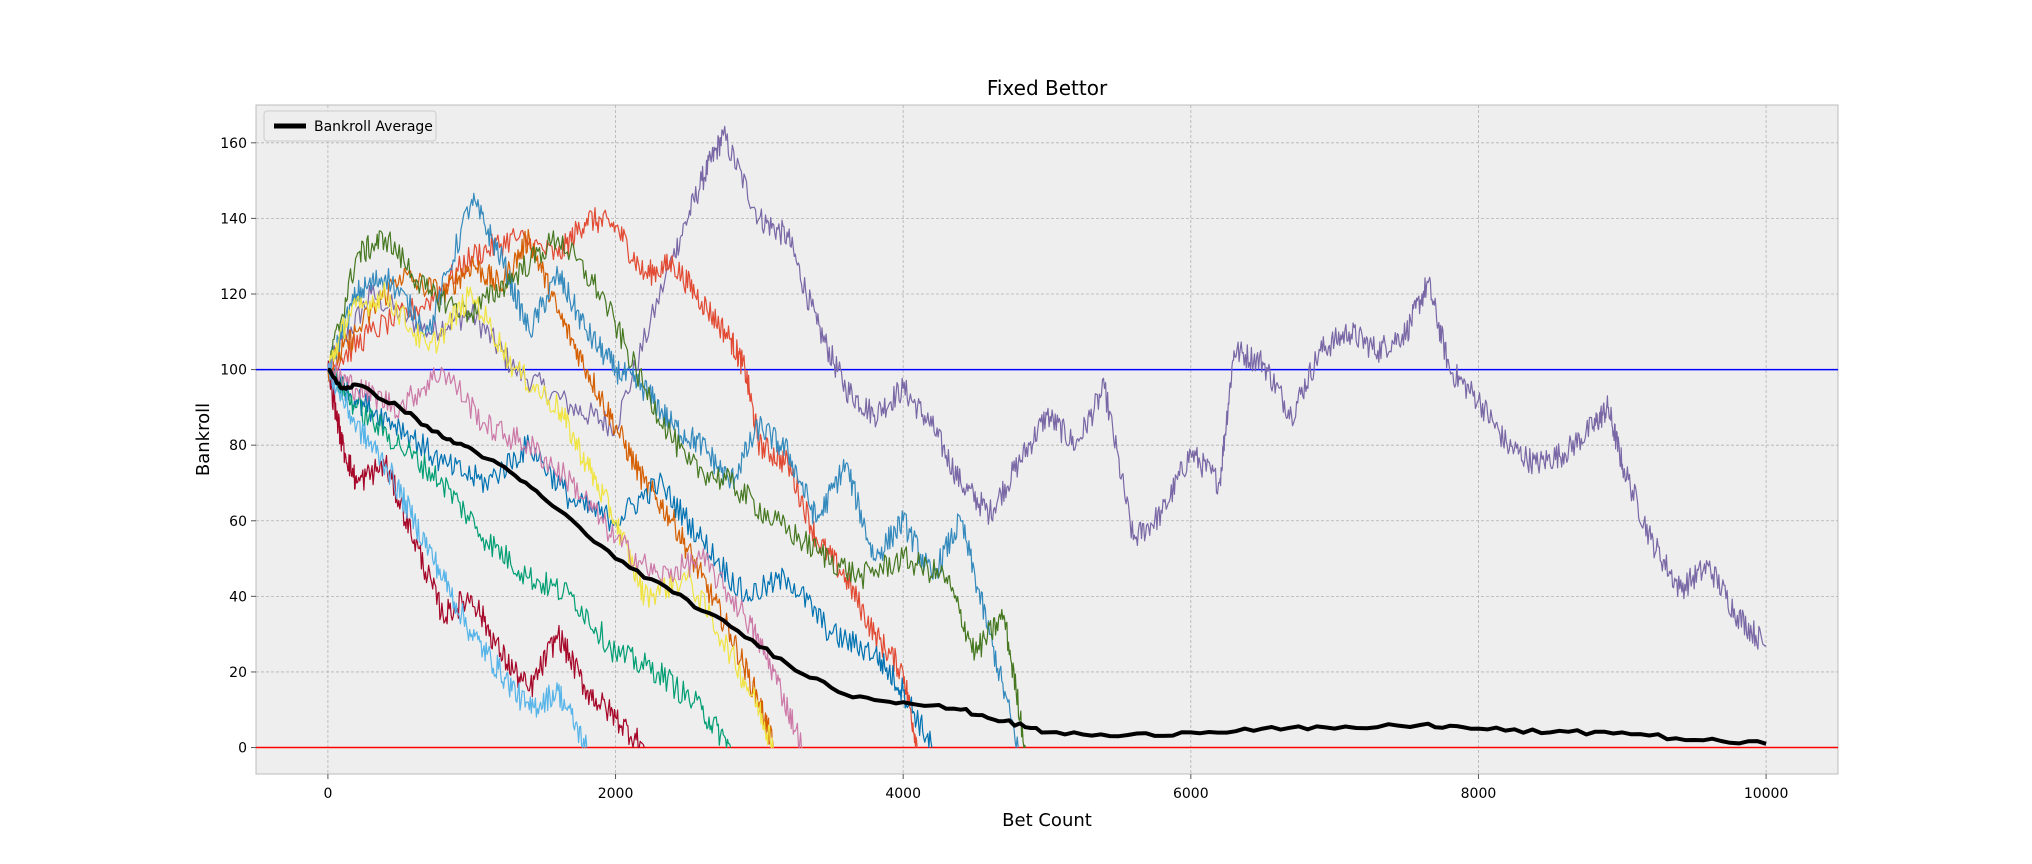 The width and height of the screenshot is (2032, 864). Describe the element at coordinates (1047, 820) in the screenshot. I see `x-axis-label: Bet Count` at that location.